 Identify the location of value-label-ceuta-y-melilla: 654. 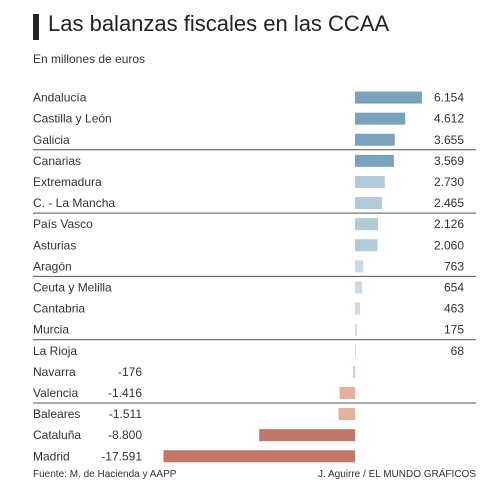
(454, 287).